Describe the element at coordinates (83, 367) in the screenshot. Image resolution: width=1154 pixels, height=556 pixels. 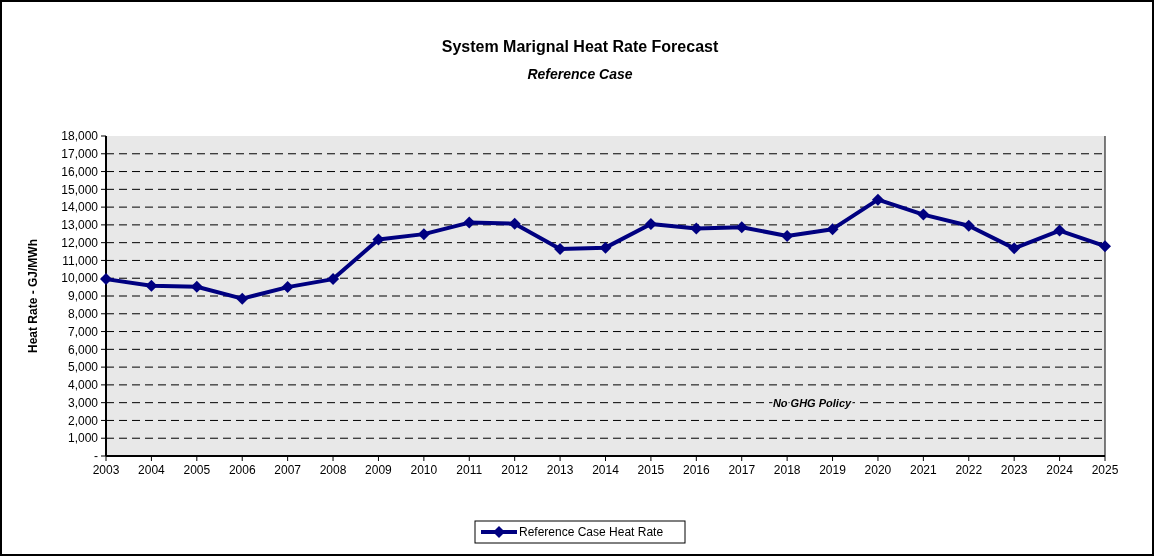
I see `y-tick-label: 5,000` at that location.